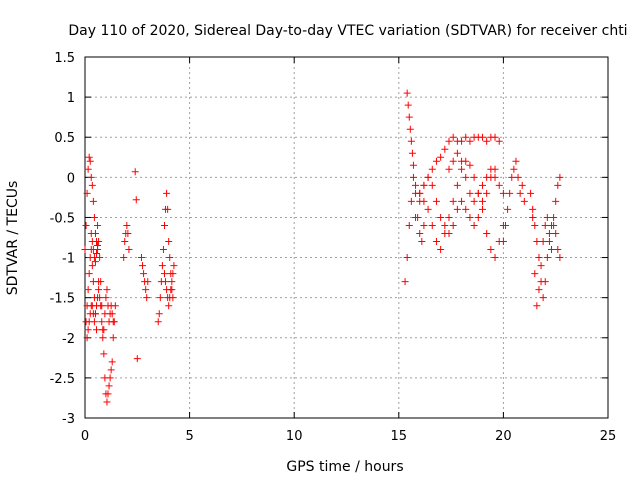  I want to click on y-tick-label: -3, so click(68, 419).